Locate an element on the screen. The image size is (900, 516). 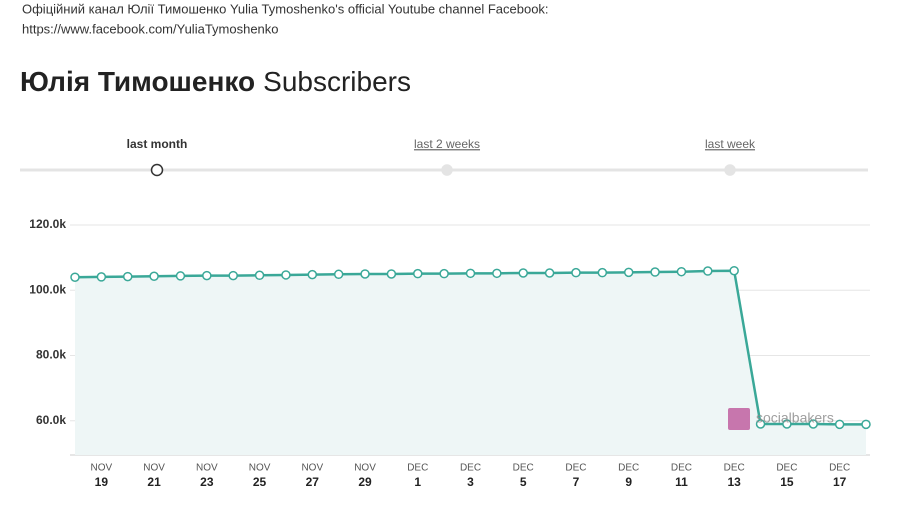
tab-label: last week is located at coordinates (730, 144).